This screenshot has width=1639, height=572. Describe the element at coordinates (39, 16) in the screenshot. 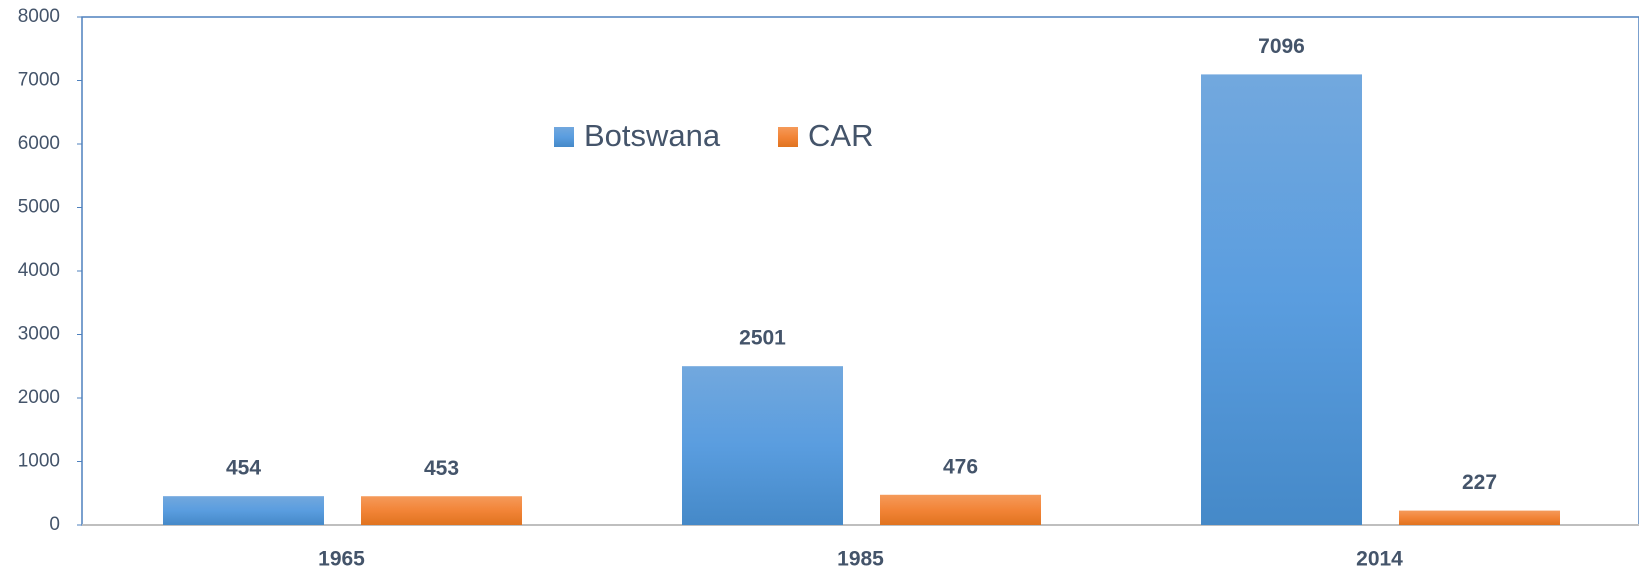

I see `y-tick-label: 8000` at that location.